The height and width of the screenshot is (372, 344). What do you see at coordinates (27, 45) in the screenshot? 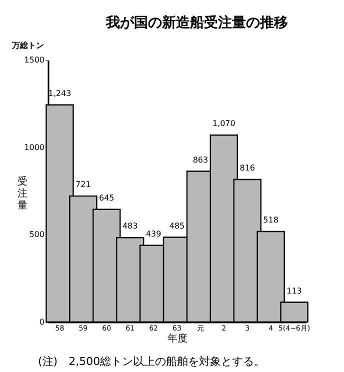
I see `text: 万総トン` at bounding box center [27, 45].